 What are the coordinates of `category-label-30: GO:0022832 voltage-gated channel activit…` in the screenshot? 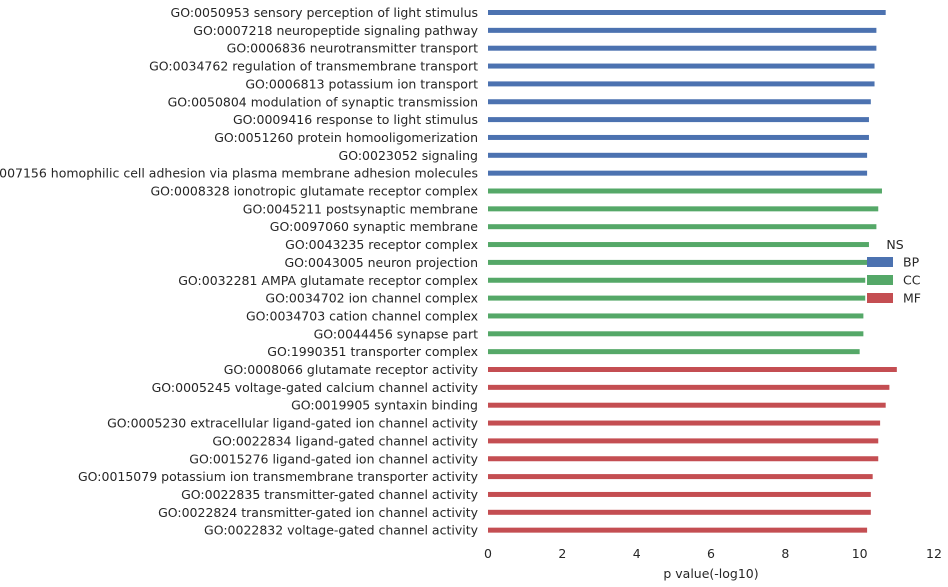 It's located at (341, 530).